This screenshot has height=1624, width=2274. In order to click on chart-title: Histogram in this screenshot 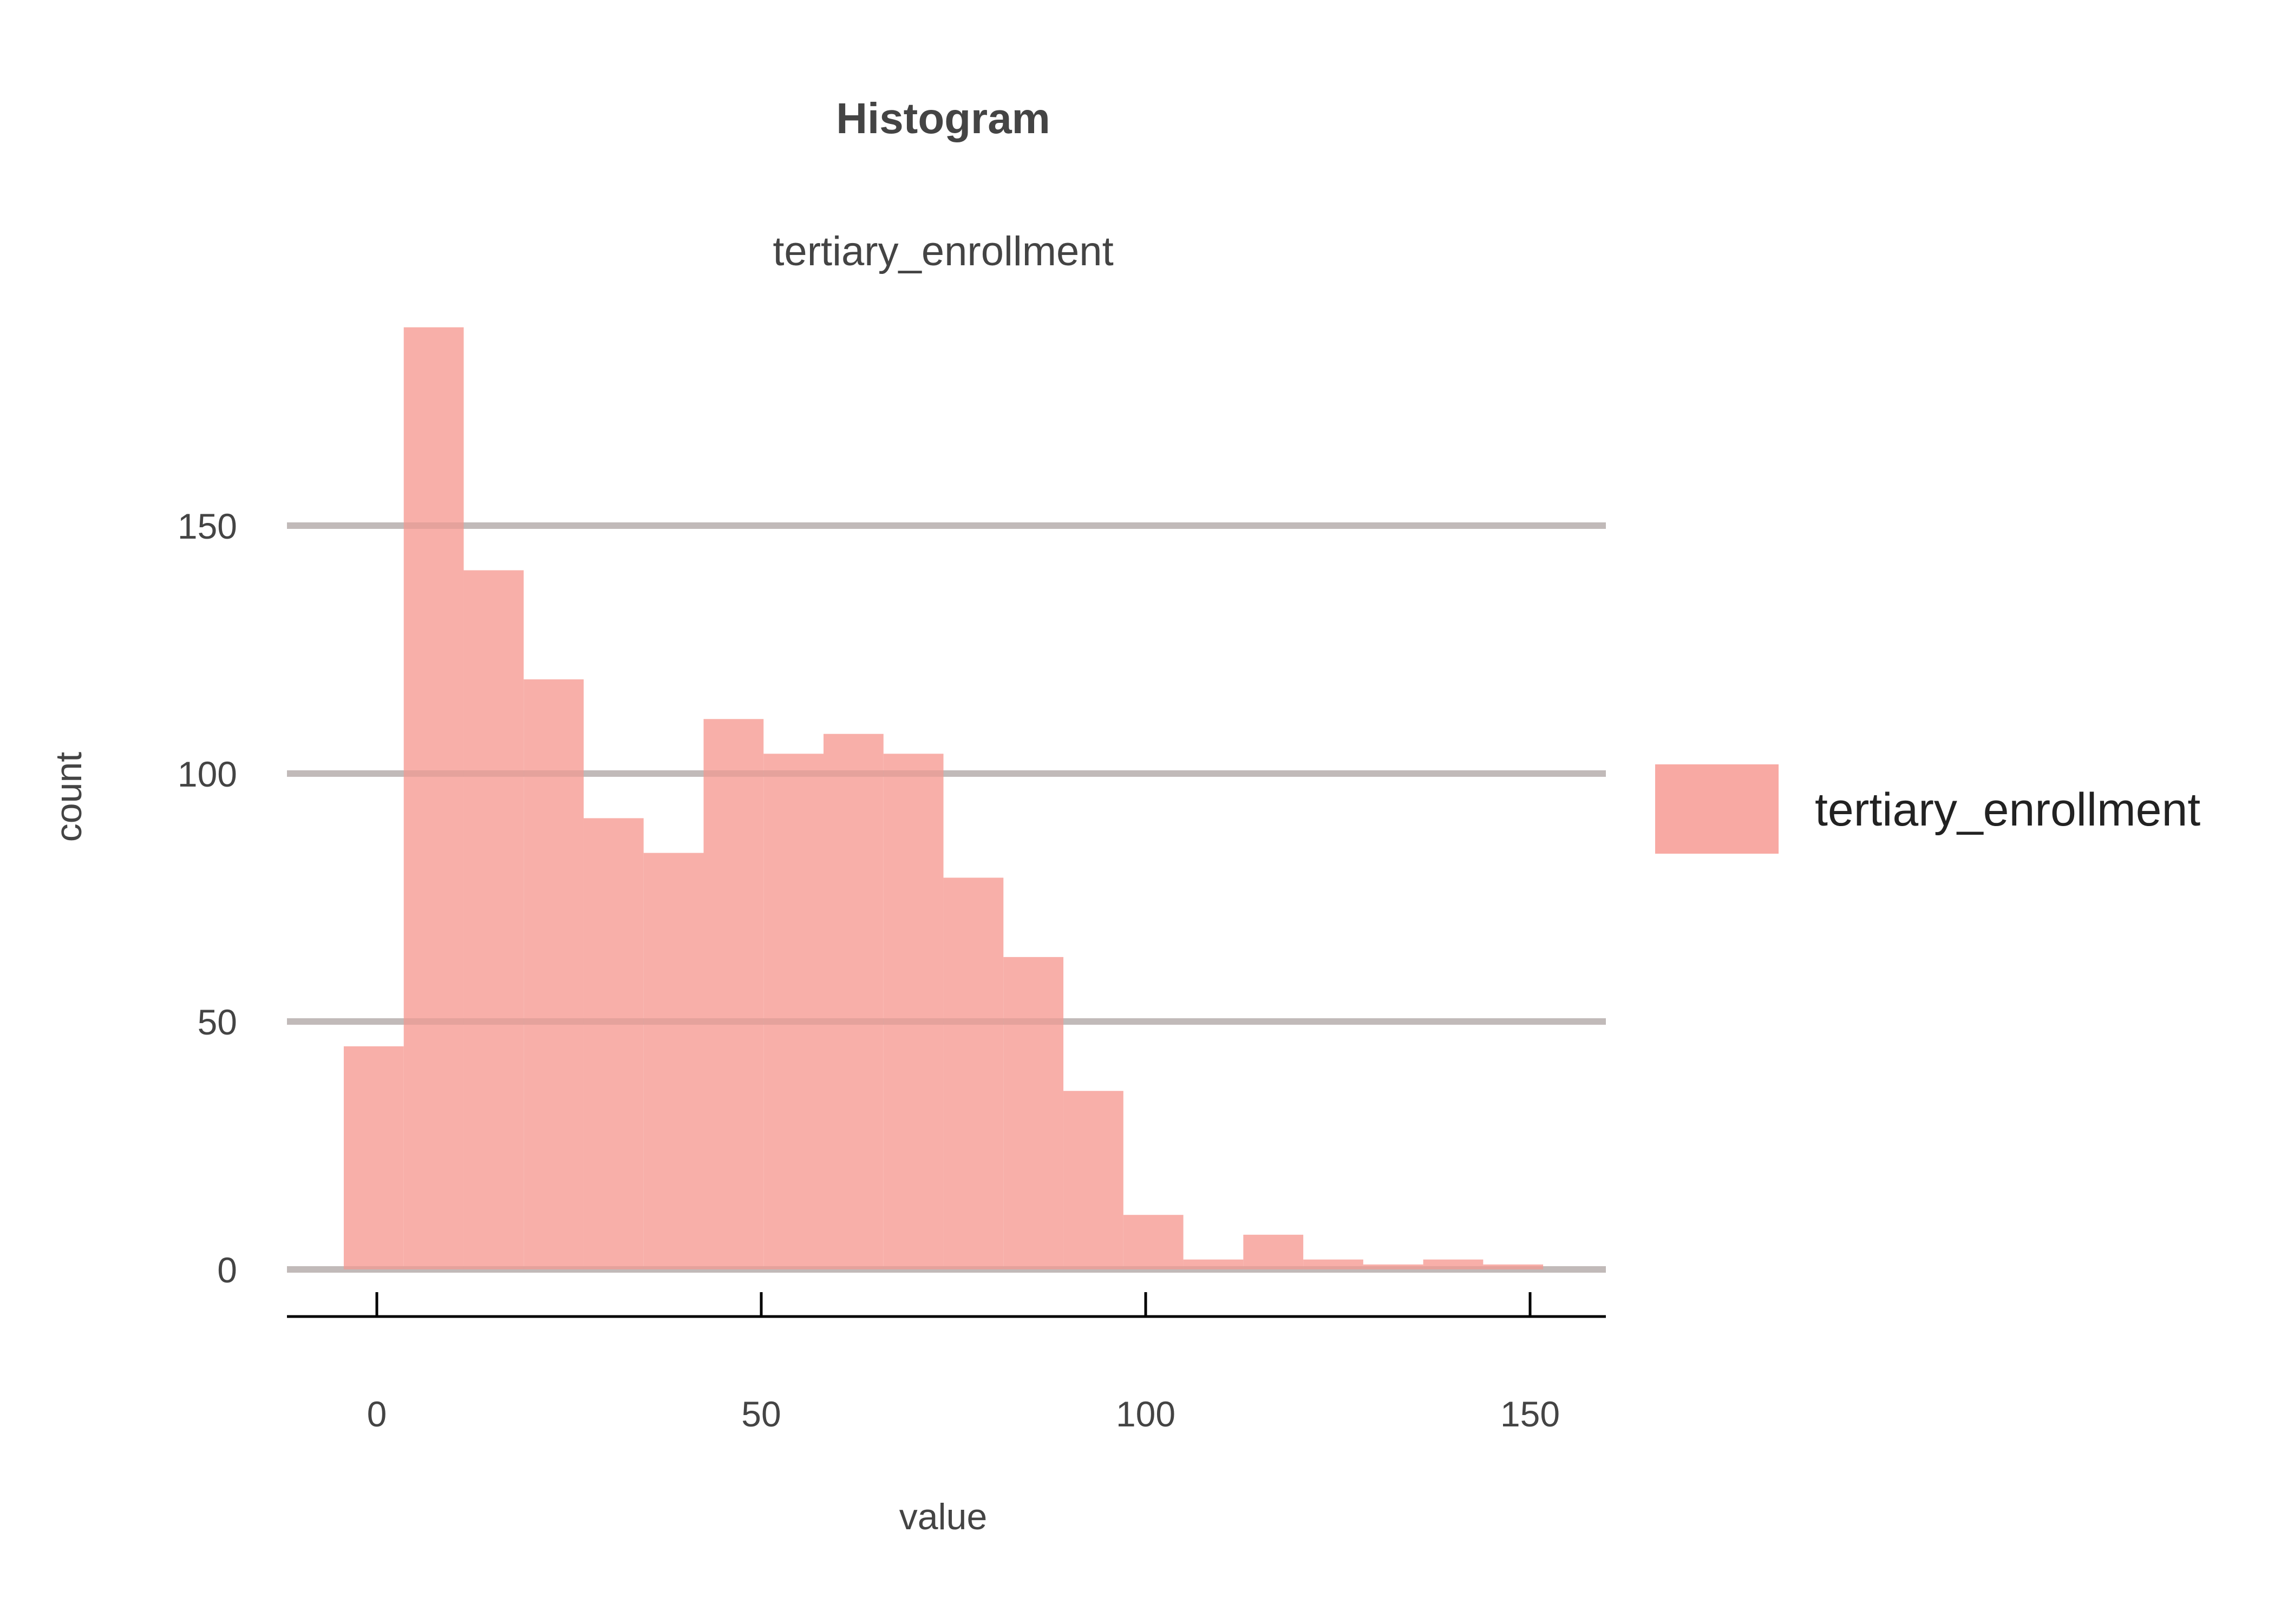, I will do `click(943, 118)`.